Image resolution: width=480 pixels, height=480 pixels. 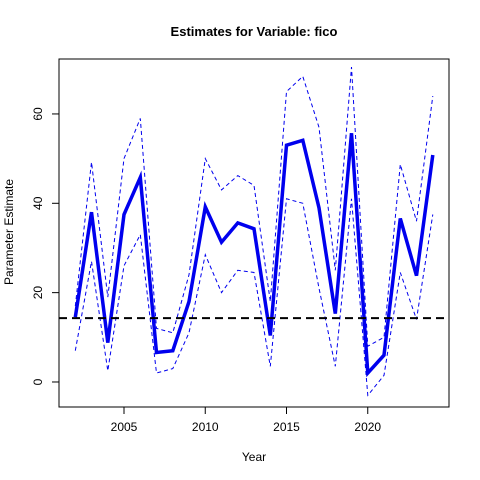 What do you see at coordinates (124, 427) in the screenshot?
I see `x-tick-label: 2005` at bounding box center [124, 427].